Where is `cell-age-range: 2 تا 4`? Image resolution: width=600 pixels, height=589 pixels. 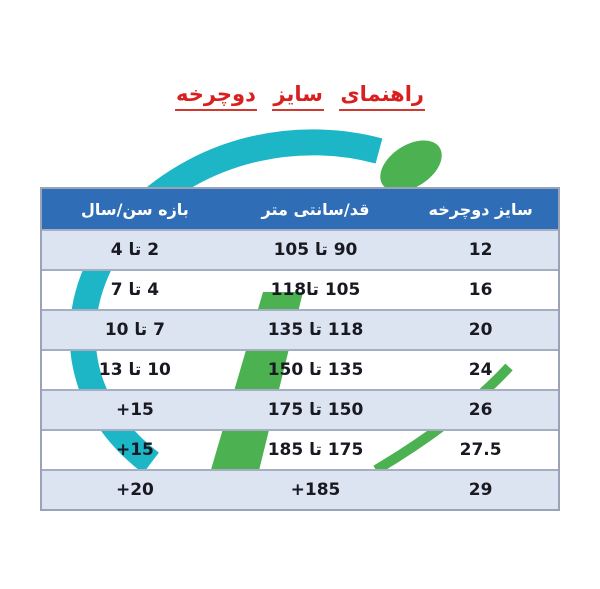
cell-age-range: 2 تا 4 is located at coordinates (135, 250).